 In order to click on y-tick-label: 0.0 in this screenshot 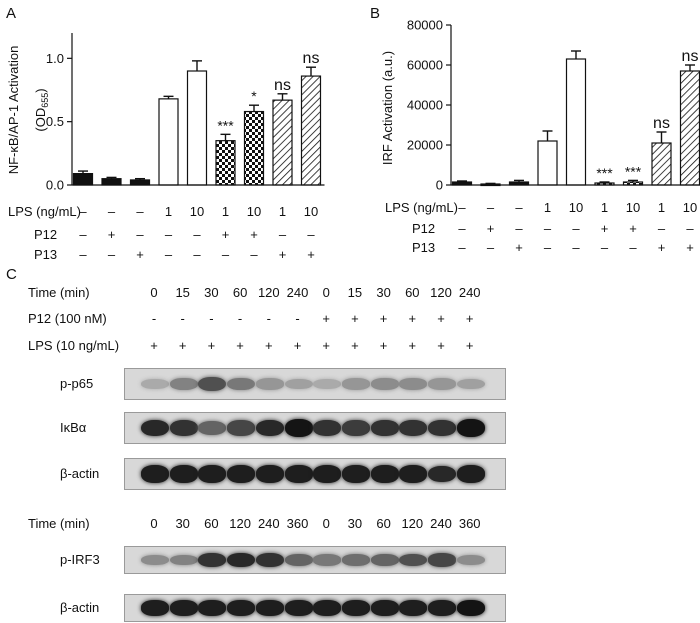, I will do `click(55, 185)`.